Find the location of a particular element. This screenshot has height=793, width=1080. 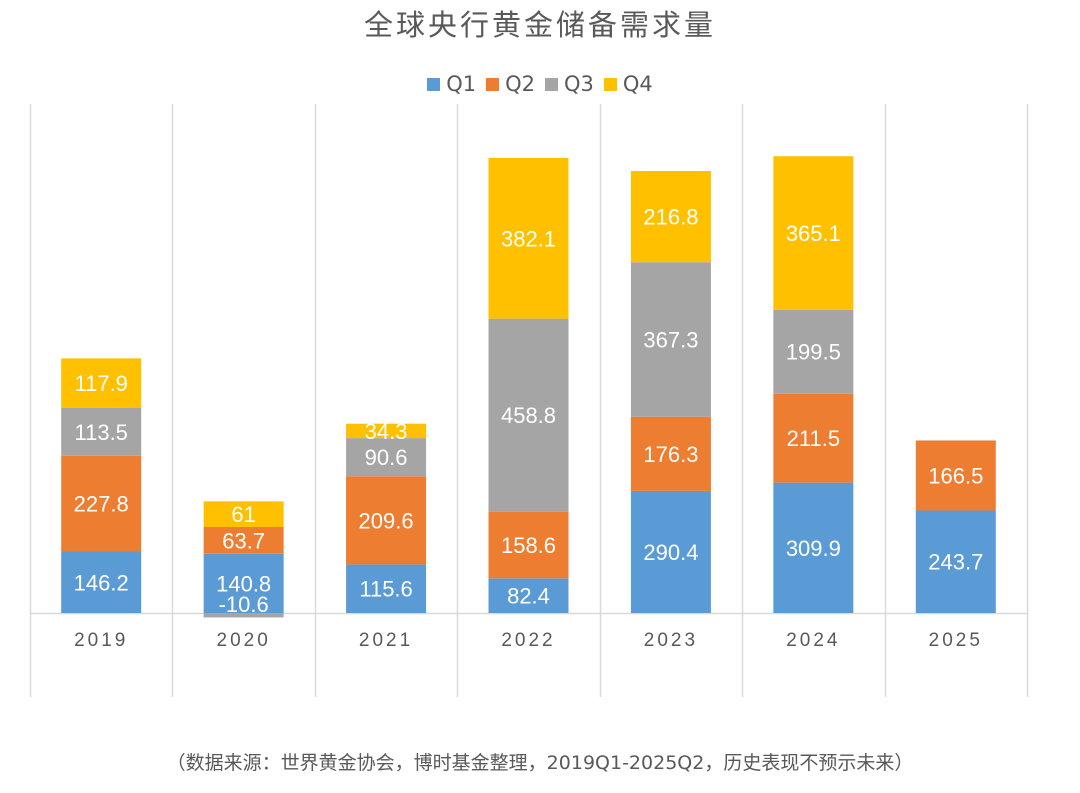

legend-item-q4: Q4 is located at coordinates (628, 84).